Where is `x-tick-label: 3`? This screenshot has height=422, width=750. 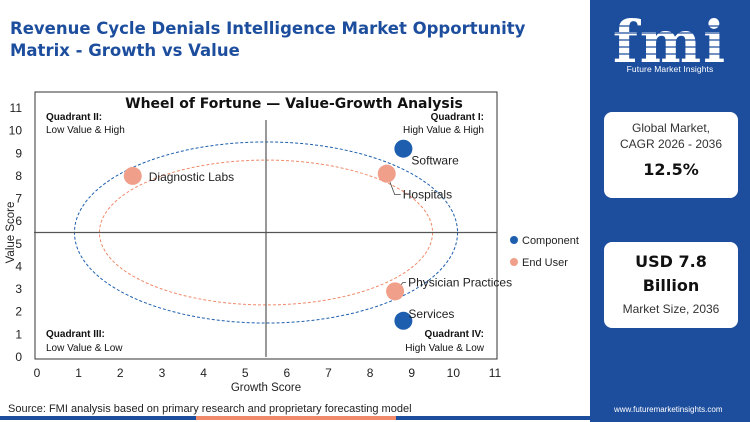 x-tick-label: 3 is located at coordinates (162, 373).